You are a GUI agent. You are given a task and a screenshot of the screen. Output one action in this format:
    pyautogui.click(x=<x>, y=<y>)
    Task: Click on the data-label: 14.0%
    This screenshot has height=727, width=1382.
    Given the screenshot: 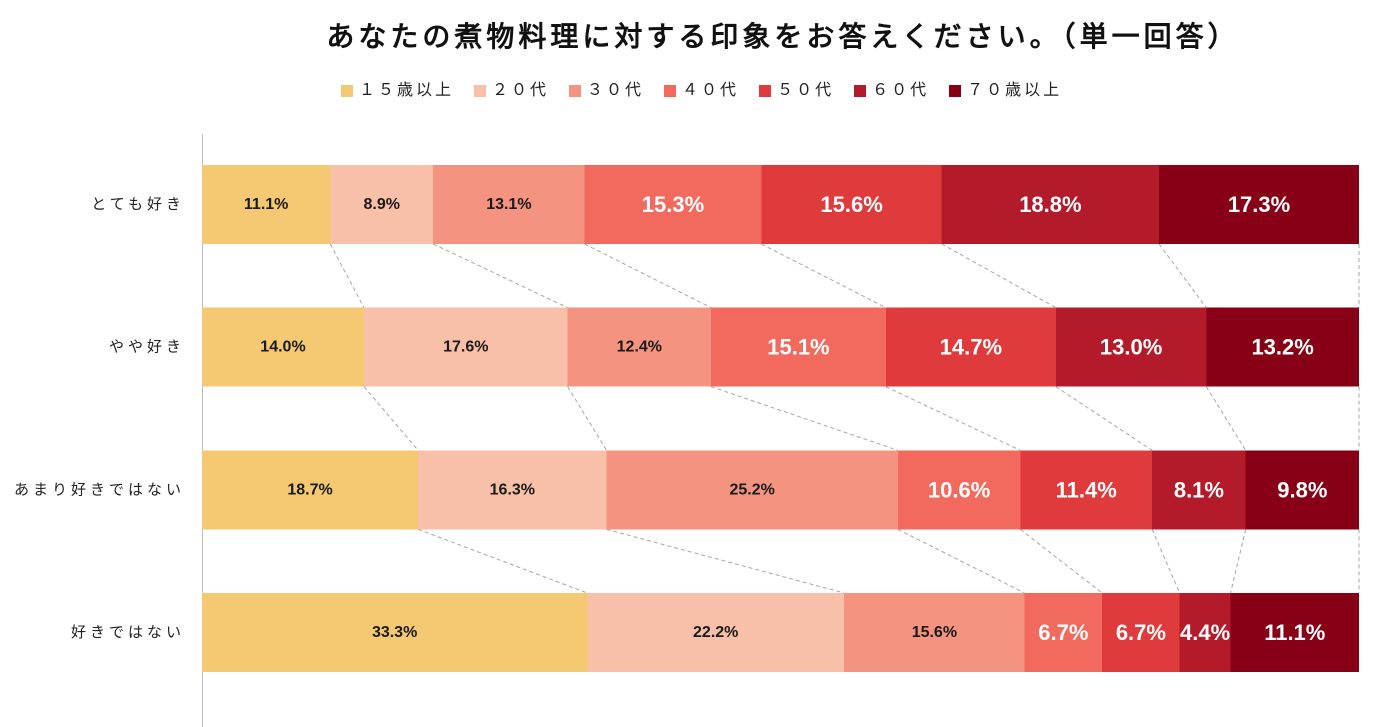 What is the action you would take?
    pyautogui.click(x=282, y=347)
    